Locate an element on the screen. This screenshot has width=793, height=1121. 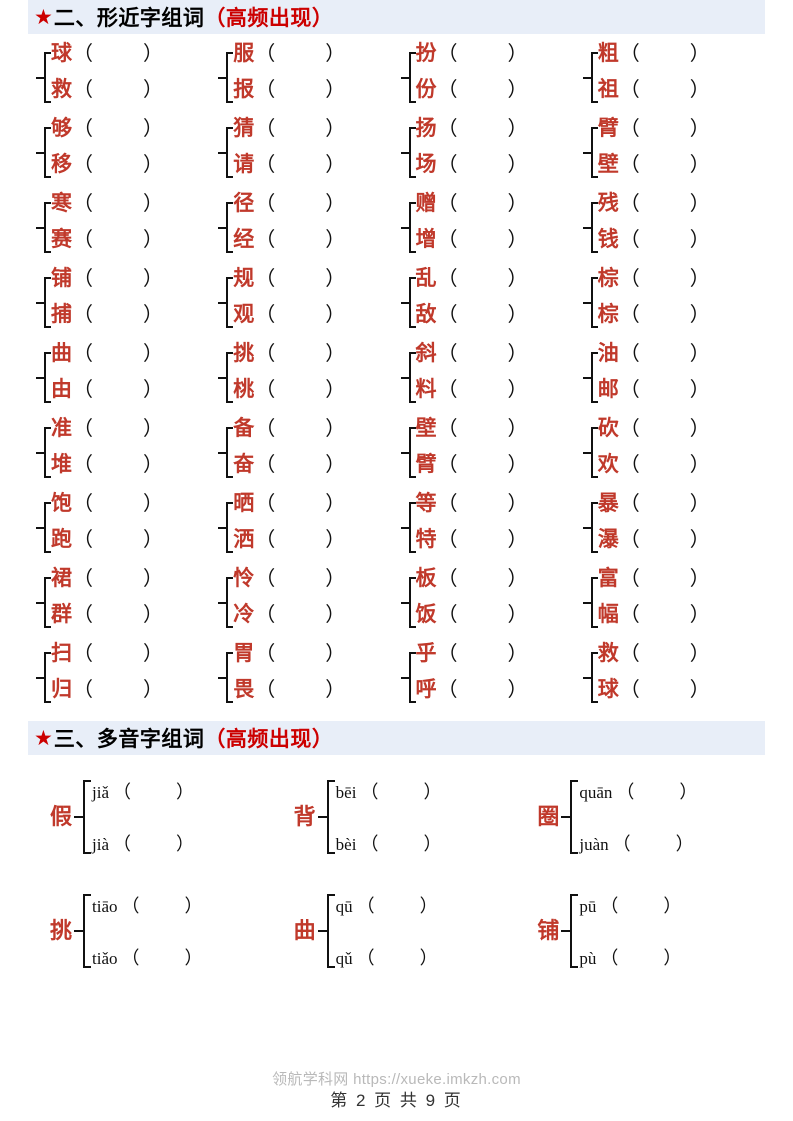
pair-row-top: 救（ ） is located at coordinates (680, 659).